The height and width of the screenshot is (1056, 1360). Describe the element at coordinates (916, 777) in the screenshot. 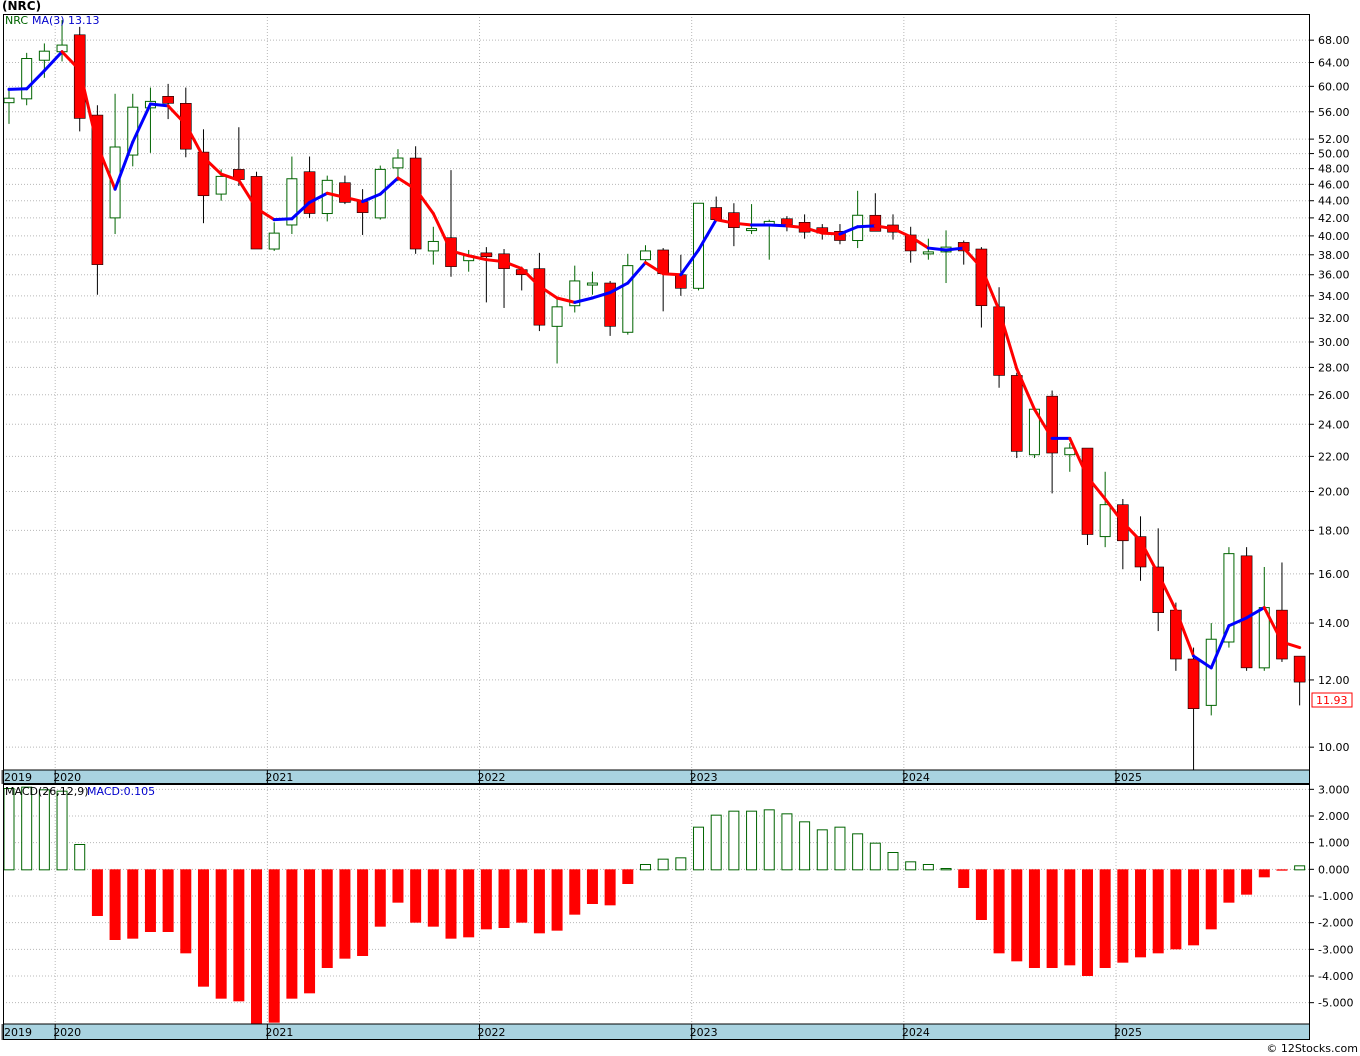

I see `price-year-label: 2024` at that location.